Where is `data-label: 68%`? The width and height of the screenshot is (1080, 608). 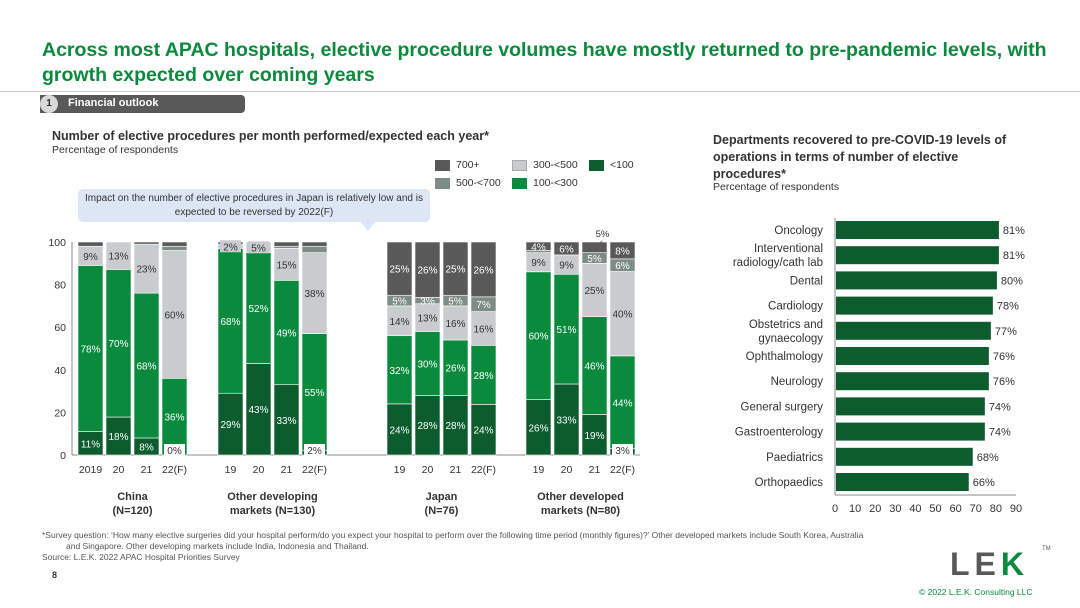
data-label: 68% is located at coordinates (230, 322).